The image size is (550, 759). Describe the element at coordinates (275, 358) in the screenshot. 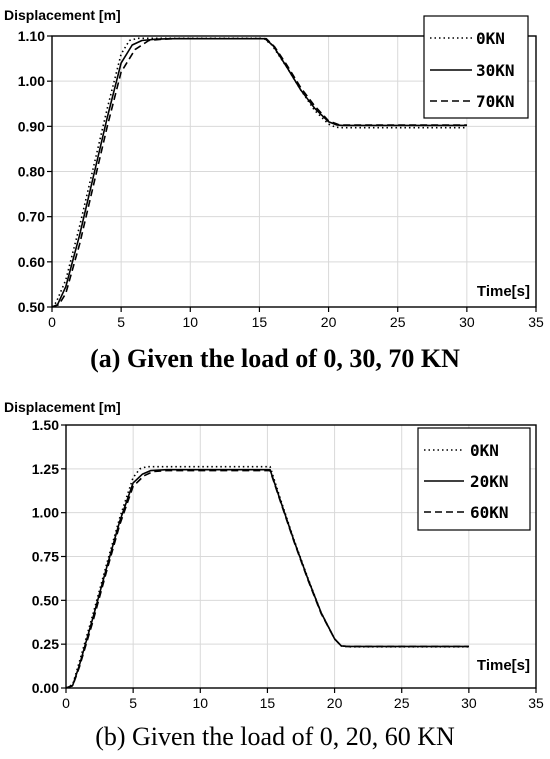

I see `chart-a-caption: (a) Given the load of 0, 30, 70 KN` at that location.